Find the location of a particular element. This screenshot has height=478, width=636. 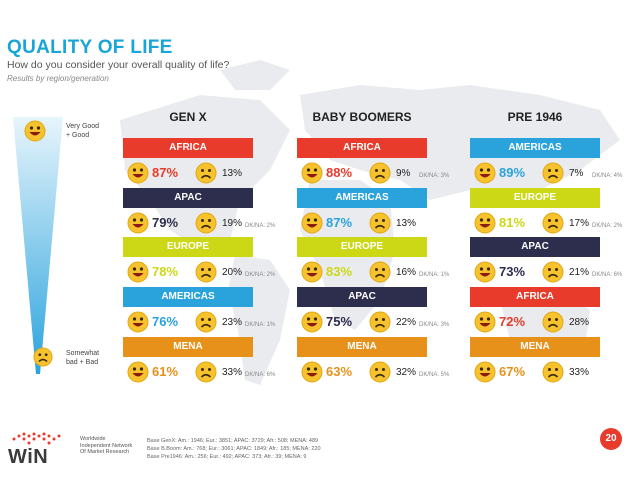

scale-bottom-label-line2: bad + Bad is located at coordinates (82, 362).